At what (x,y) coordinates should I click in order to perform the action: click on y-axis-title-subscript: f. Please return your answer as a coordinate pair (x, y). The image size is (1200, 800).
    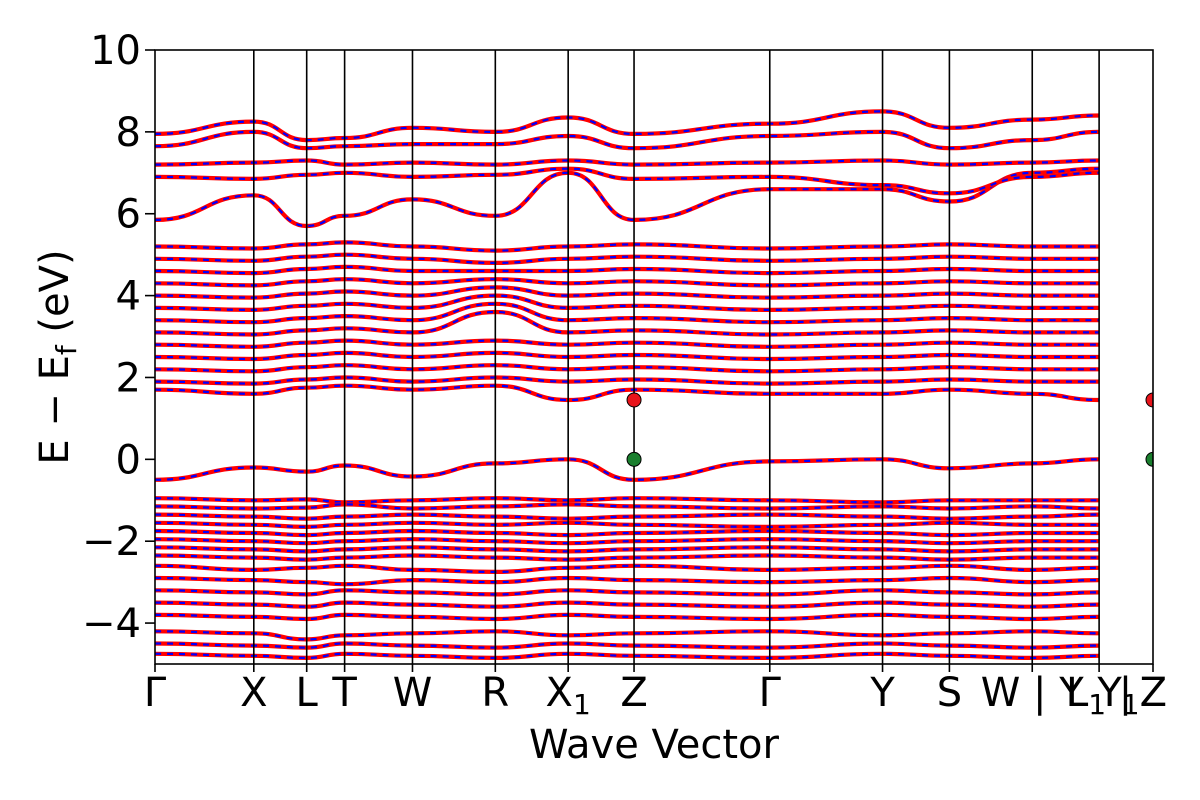
    Looking at the image, I should click on (66, 349).